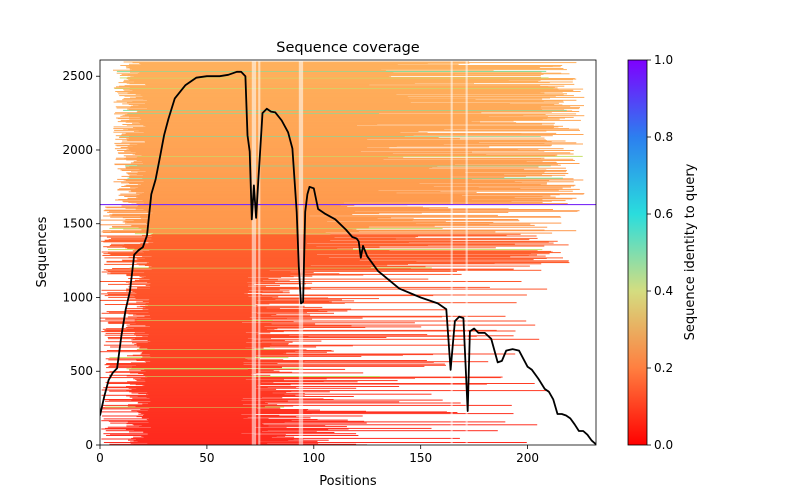  What do you see at coordinates (663, 137) in the screenshot?
I see `colorbar-tick-label: 0.8` at bounding box center [663, 137].